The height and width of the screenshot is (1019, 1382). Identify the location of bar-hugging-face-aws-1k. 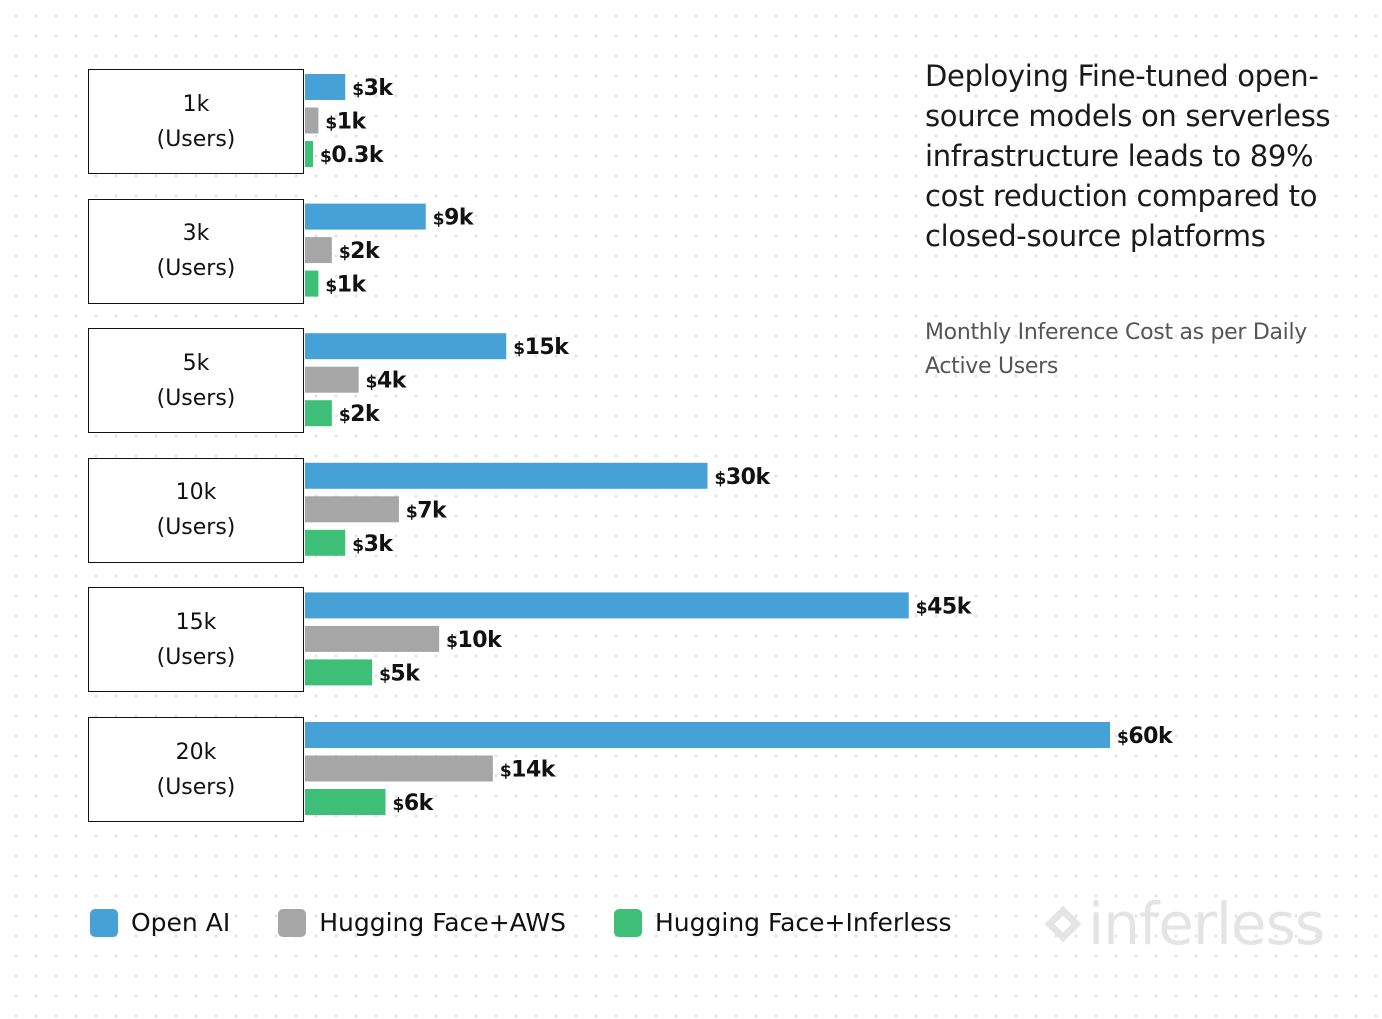
(312, 120).